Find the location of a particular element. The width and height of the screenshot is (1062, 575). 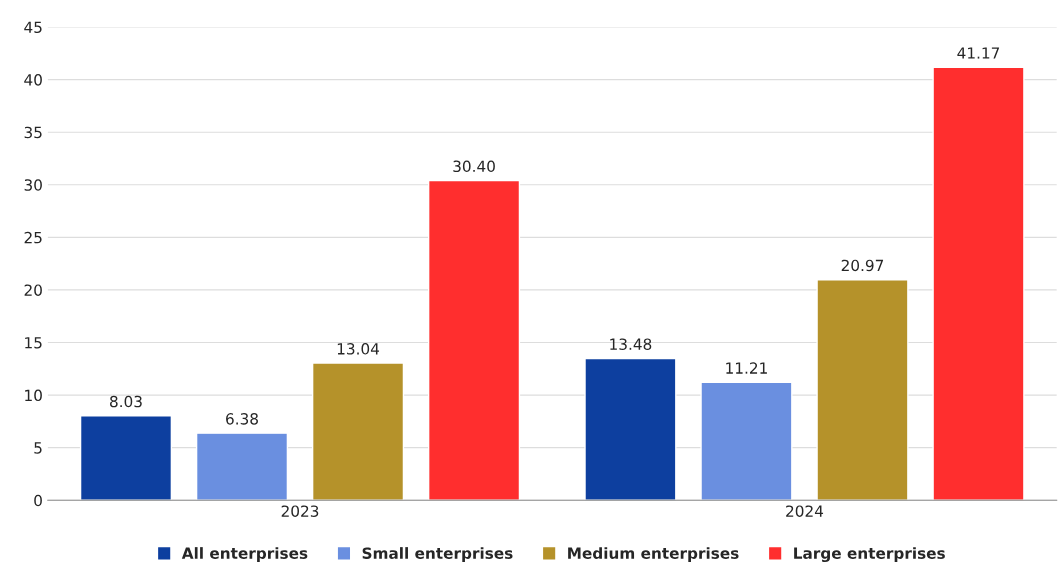

data-label: 13.48 is located at coordinates (631, 344).